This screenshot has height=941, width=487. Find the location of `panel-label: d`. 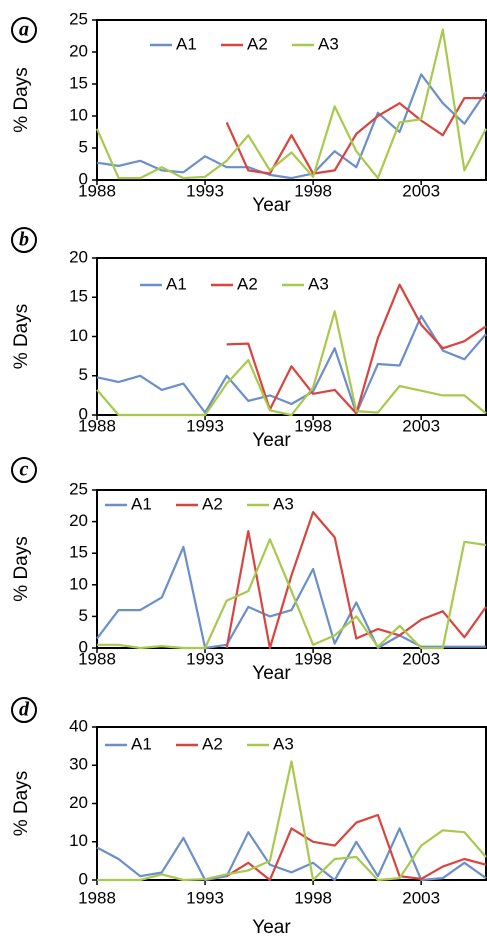

panel-label: d is located at coordinates (24, 710).